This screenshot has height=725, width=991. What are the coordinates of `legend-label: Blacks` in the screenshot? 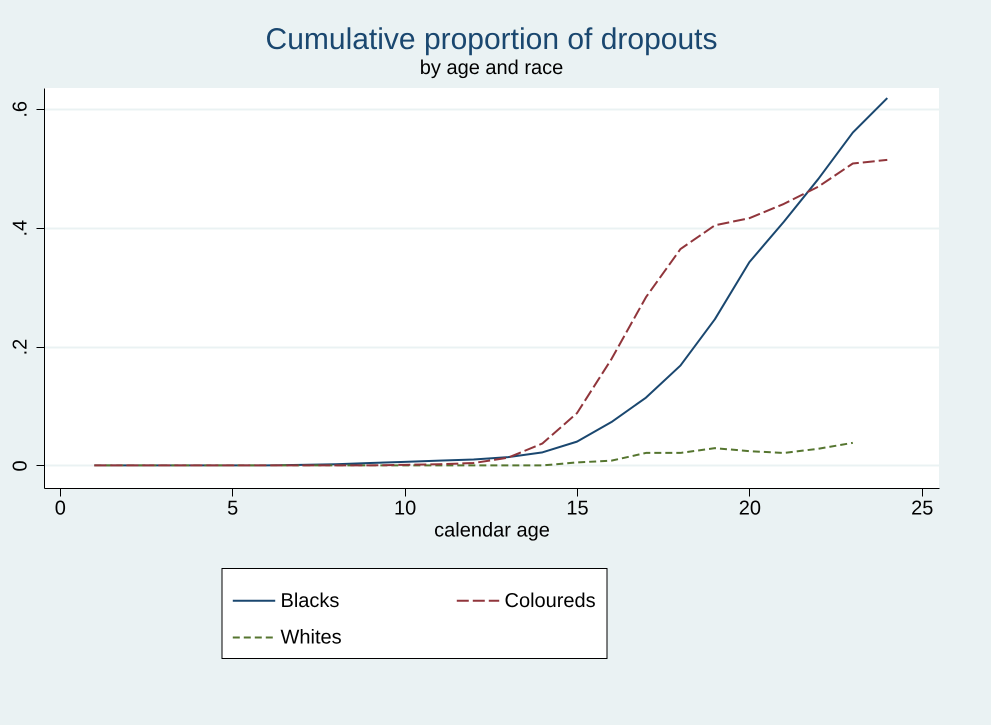 It's located at (310, 601).